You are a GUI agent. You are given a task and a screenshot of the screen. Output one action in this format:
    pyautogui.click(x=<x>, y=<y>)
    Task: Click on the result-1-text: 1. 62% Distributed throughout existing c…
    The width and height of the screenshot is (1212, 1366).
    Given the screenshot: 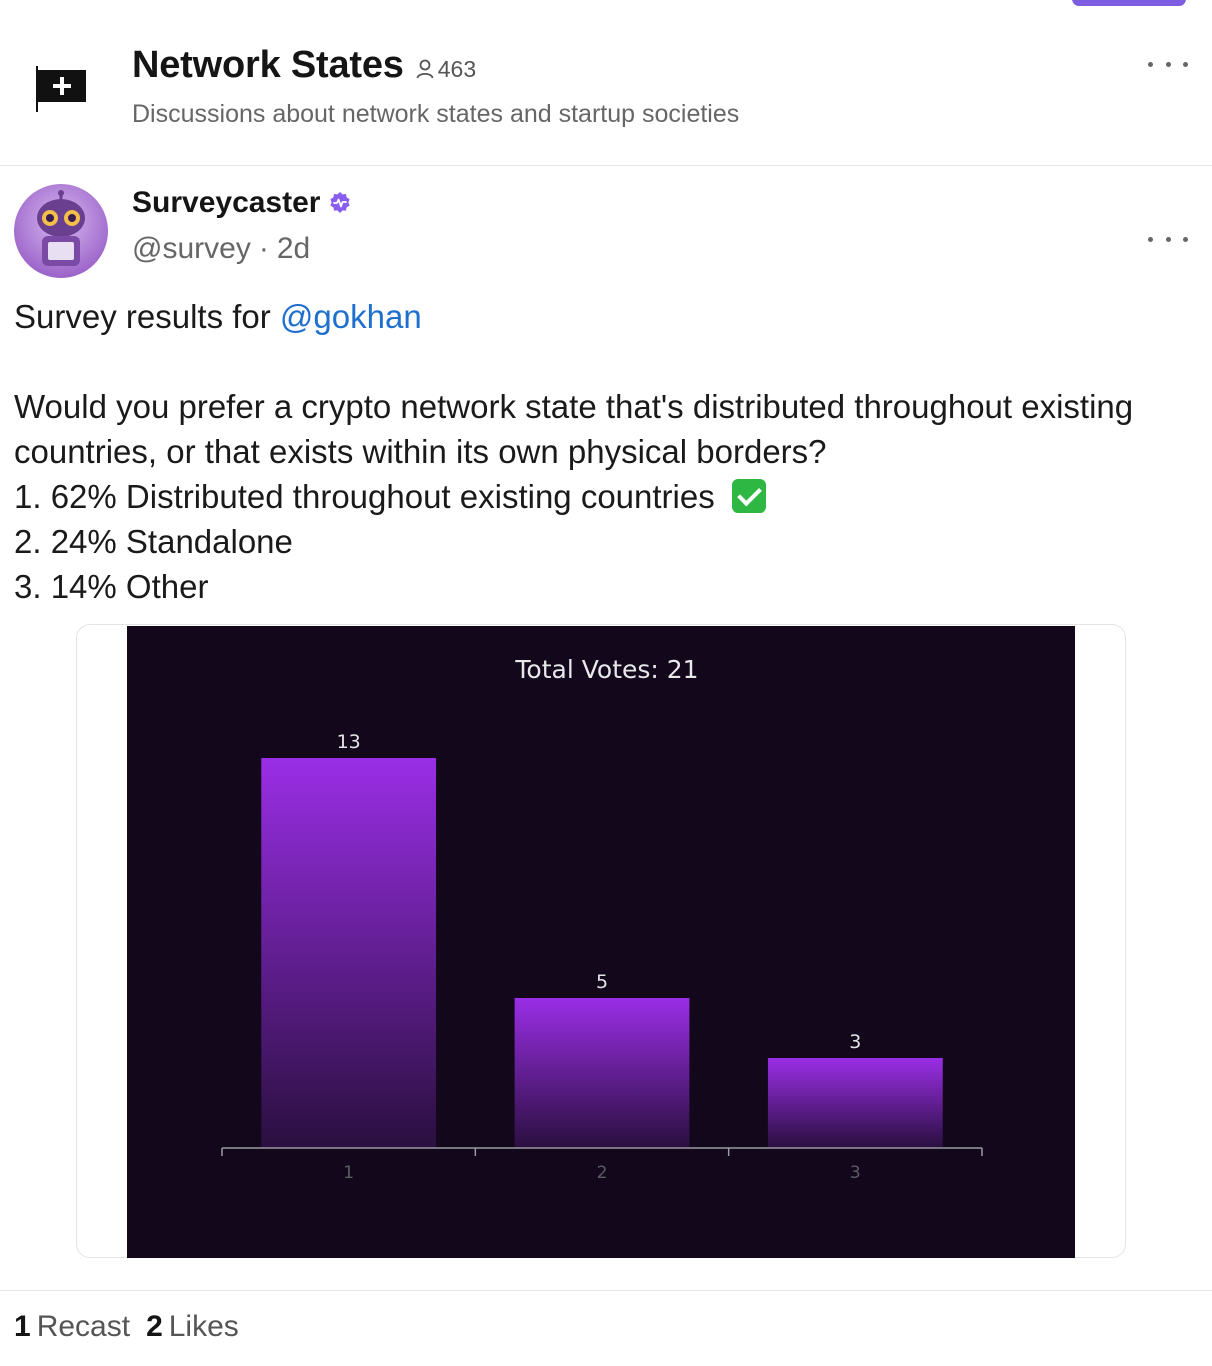 What is the action you would take?
    pyautogui.click(x=364, y=496)
    